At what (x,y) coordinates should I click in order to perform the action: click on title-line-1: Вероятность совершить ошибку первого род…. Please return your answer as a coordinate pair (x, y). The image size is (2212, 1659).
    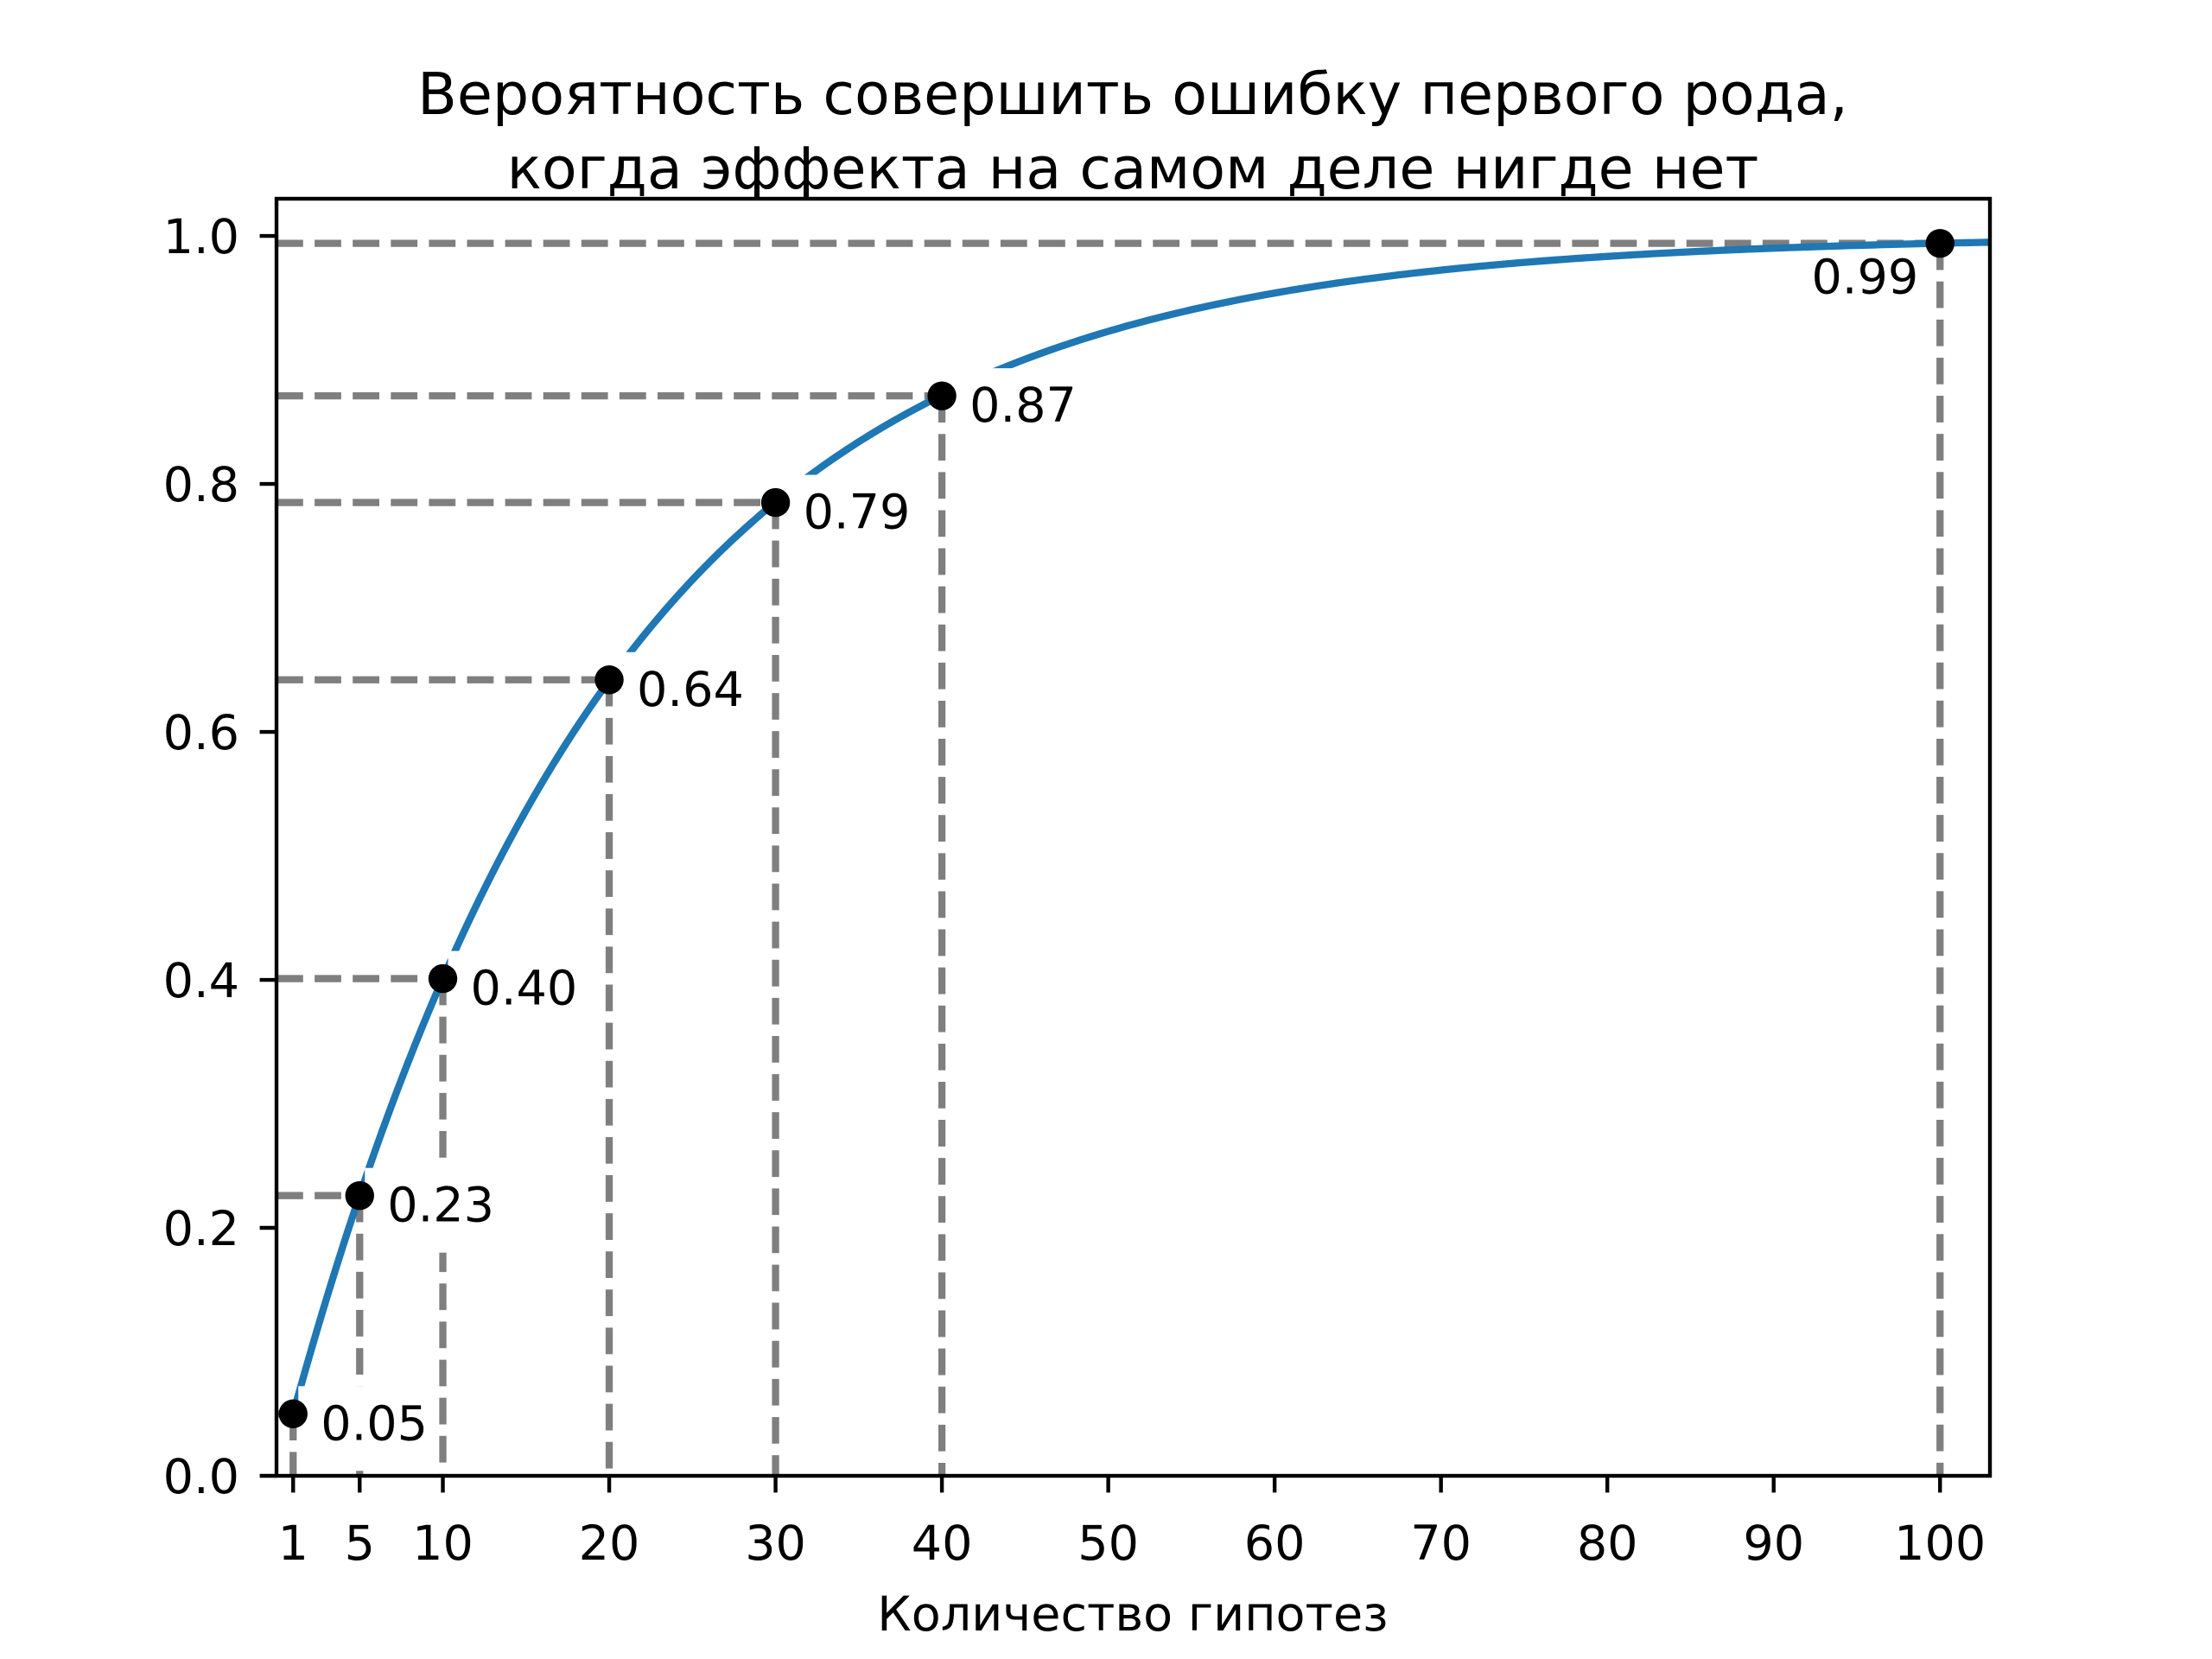
    Looking at the image, I should click on (1132, 94).